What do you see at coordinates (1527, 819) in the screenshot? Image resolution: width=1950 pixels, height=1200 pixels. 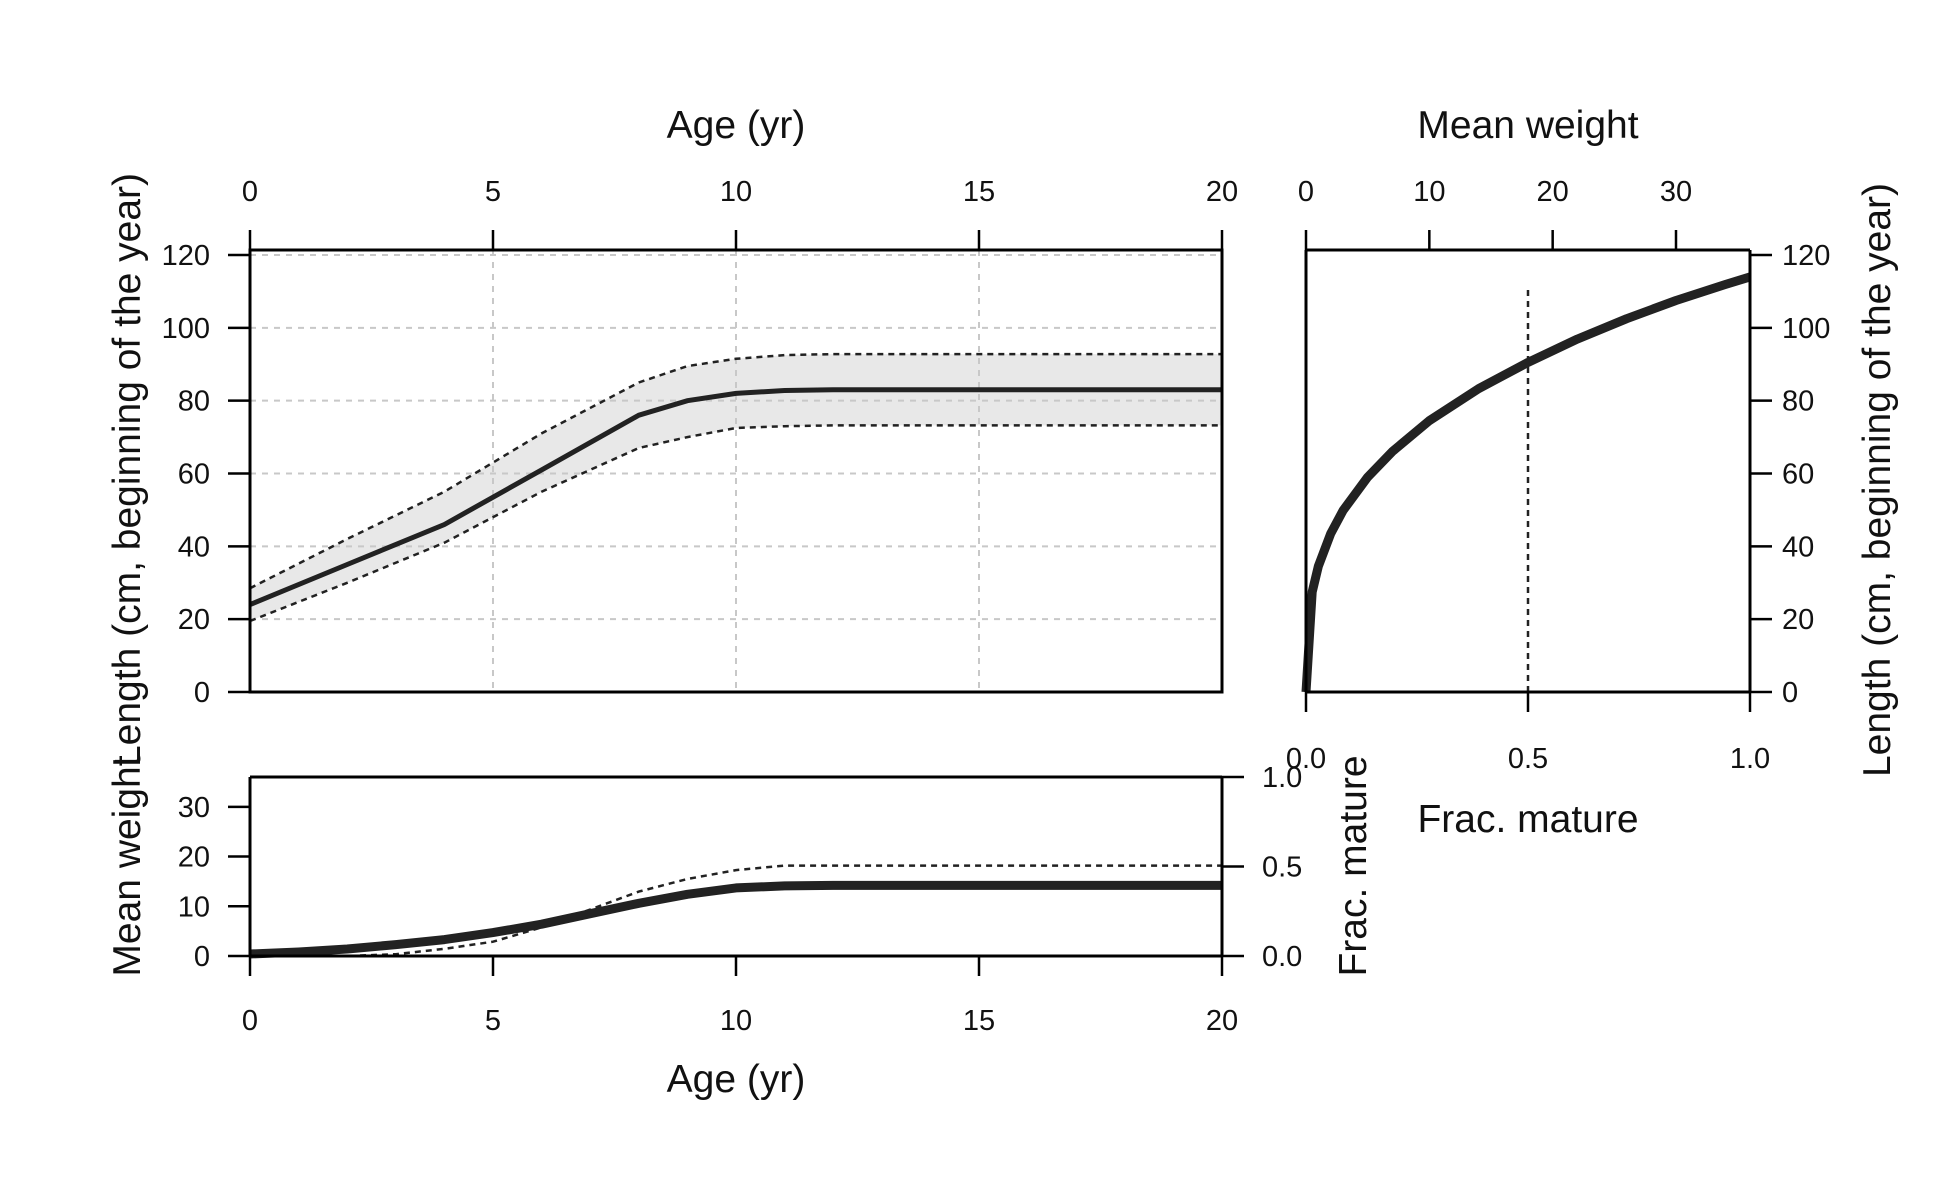 I see `x-bottom-axis-title: Frac. mature` at bounding box center [1527, 819].